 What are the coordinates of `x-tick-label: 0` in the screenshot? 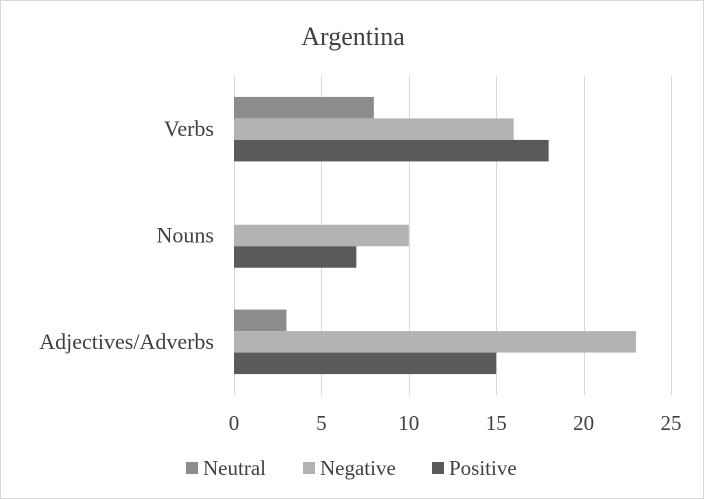 It's located at (234, 423).